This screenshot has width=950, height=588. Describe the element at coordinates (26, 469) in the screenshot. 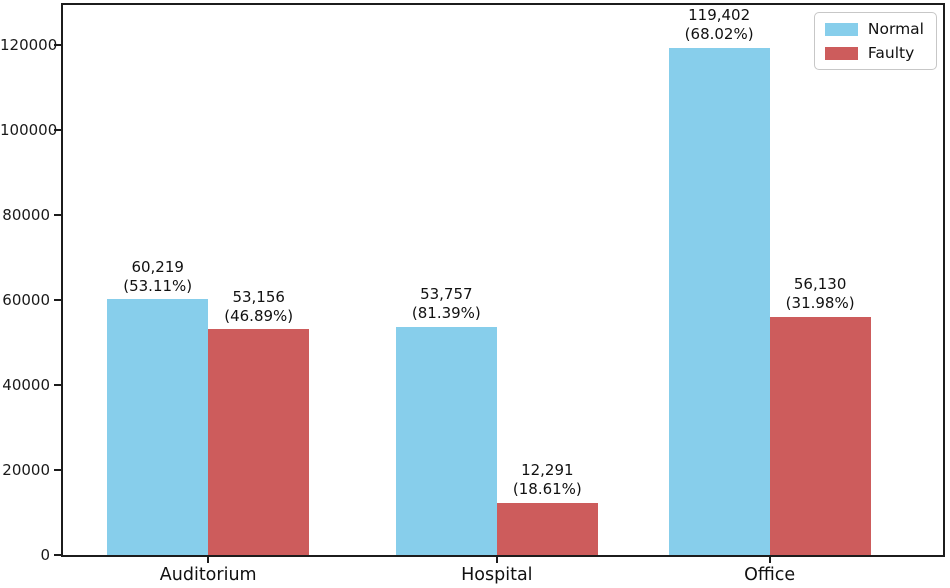

I see `y-axis-tick-label: 20000` at that location.